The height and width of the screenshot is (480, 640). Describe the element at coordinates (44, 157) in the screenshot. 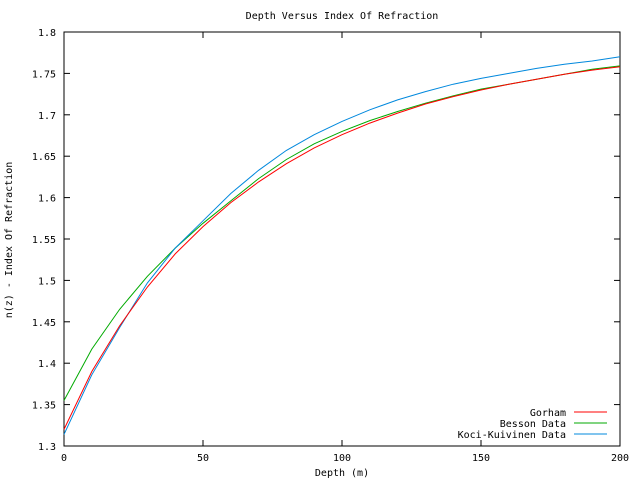

I see `y-tick-label: 1.65` at that location.